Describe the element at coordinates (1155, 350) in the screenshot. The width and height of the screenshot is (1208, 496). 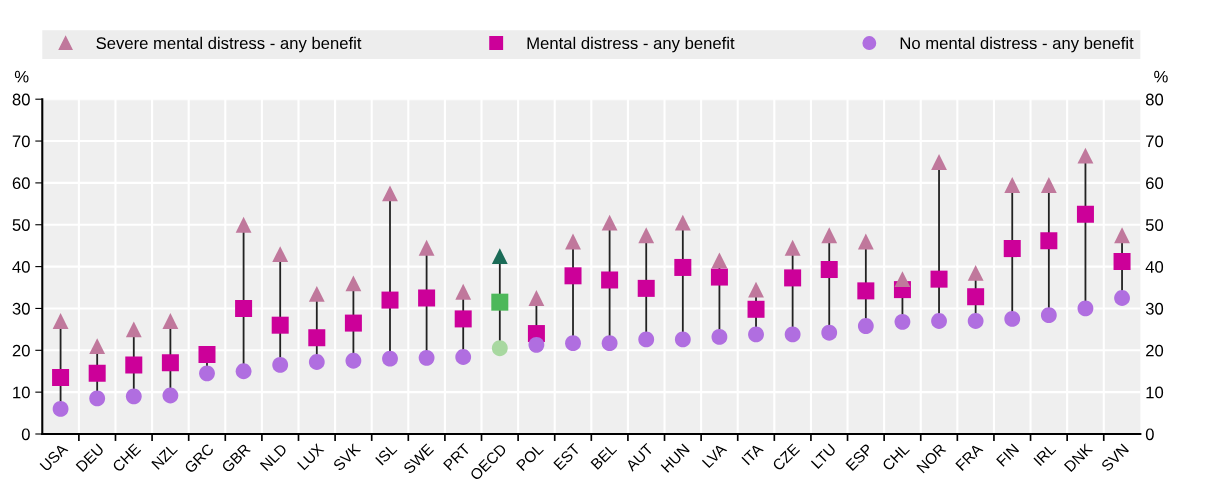
I see `y2-tick-label: 20` at that location.